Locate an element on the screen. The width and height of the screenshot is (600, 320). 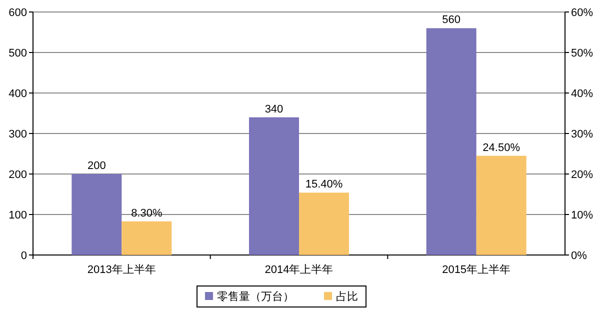
y2-tick-label: 50% is located at coordinates (582, 54).